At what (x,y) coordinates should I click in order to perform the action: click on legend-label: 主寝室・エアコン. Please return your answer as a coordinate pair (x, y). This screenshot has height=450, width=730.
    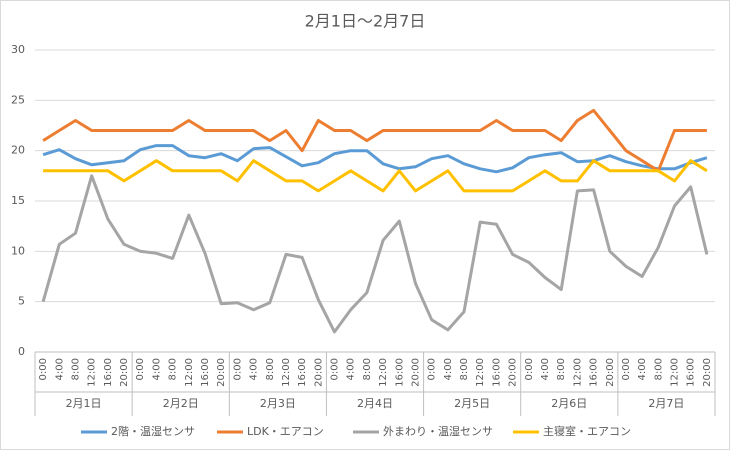
    Looking at the image, I should click on (587, 431).